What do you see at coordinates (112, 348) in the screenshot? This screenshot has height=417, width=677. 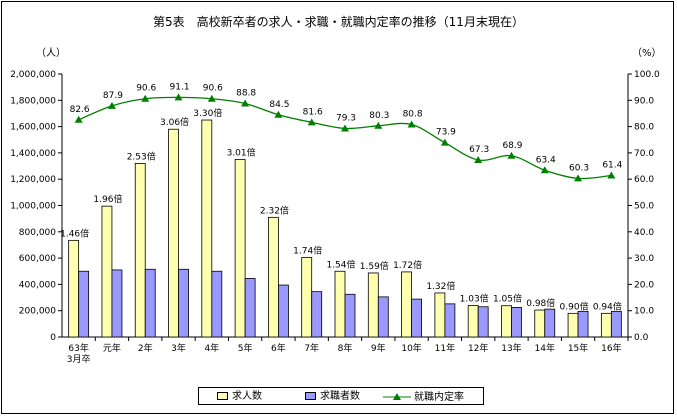 I see `x-tick-label: 元年` at bounding box center [112, 348].